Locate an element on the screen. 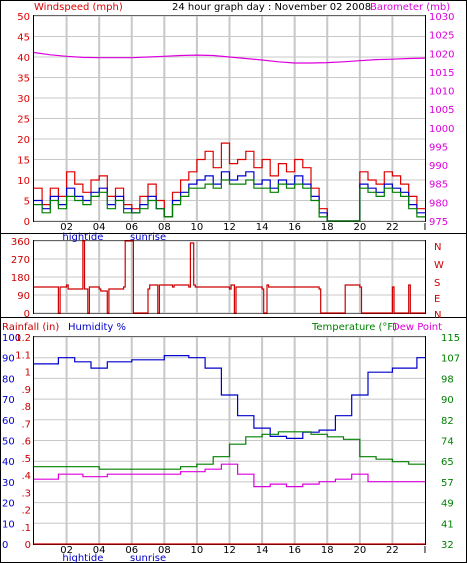 Image resolution: width=467 pixels, height=563 pixels. x-tick-label: 02 is located at coordinates (66, 550).